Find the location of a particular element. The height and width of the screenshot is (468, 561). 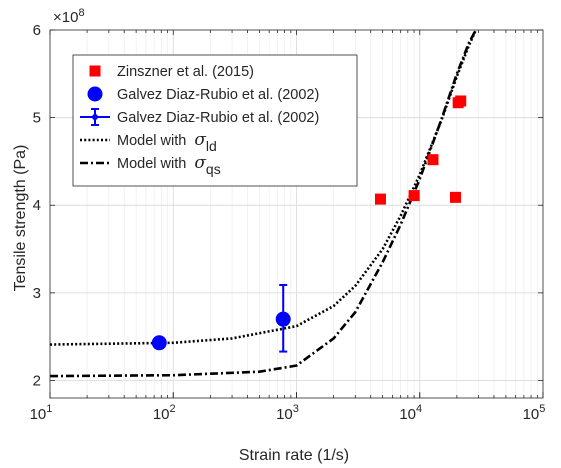

x-tick-label: 10³ is located at coordinates (287, 413).